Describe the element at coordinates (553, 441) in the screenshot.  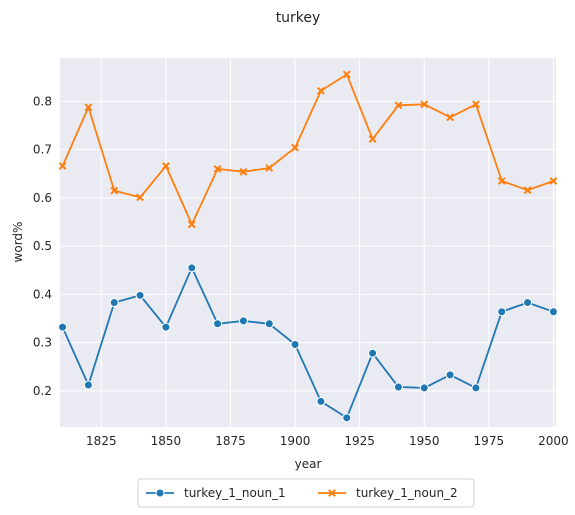
I see `x-tick-label: 2000` at that location.